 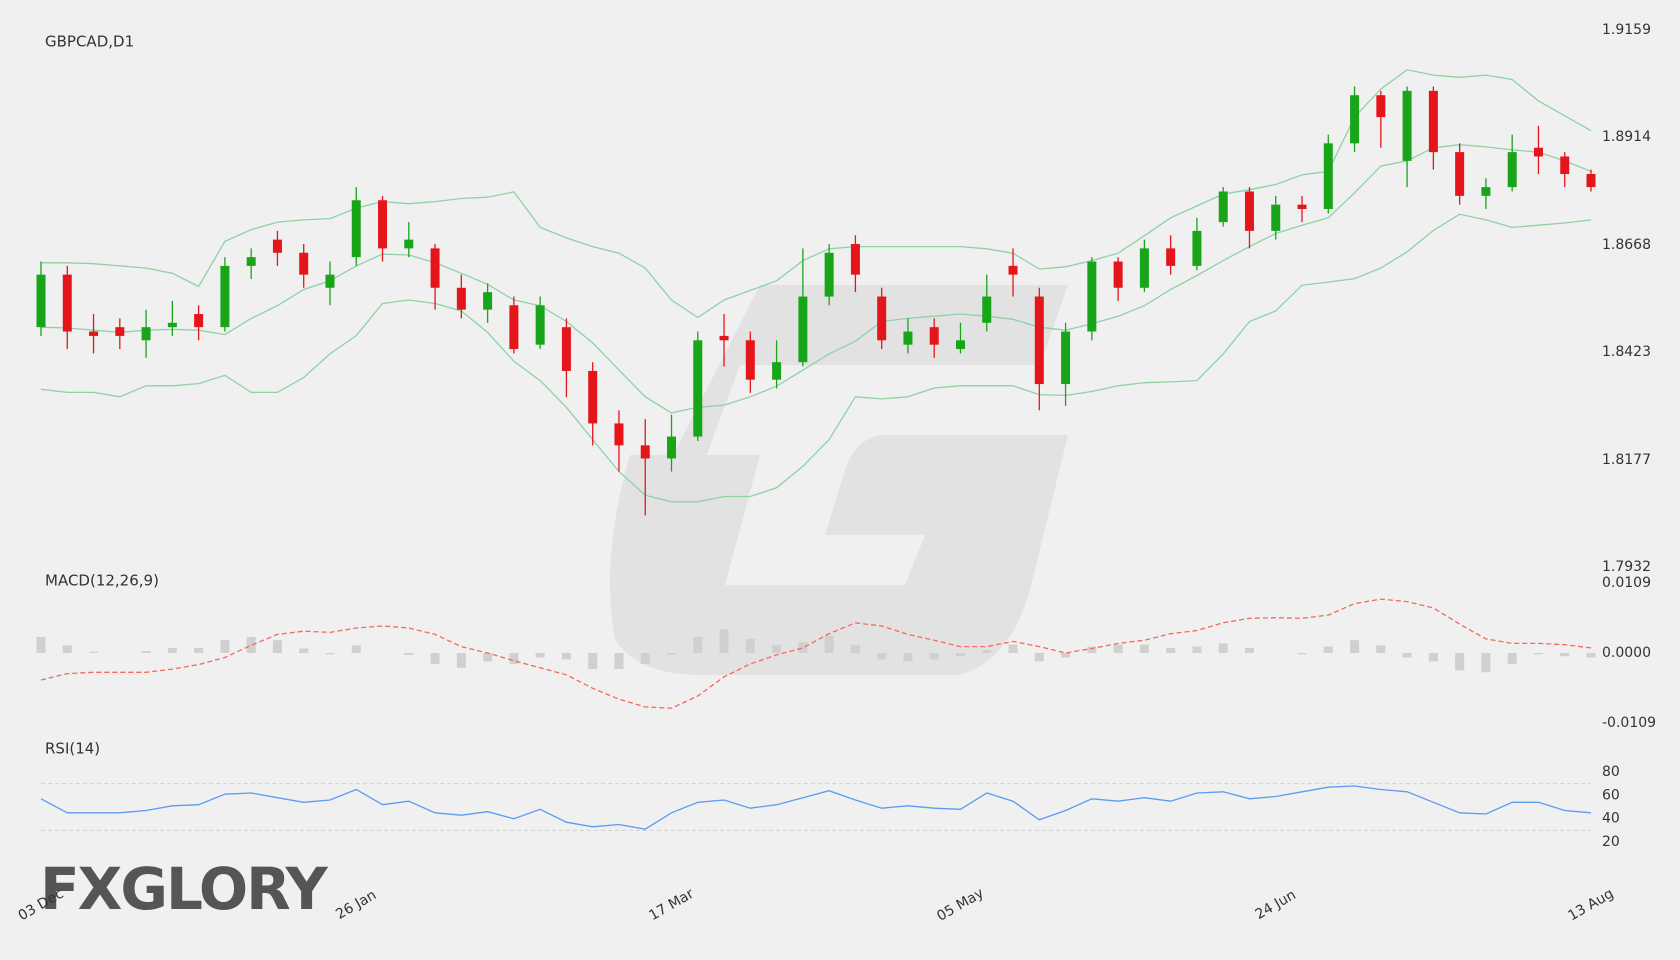 What do you see at coordinates (816, 653) in the screenshot?
I see `macd-line` at bounding box center [816, 653].